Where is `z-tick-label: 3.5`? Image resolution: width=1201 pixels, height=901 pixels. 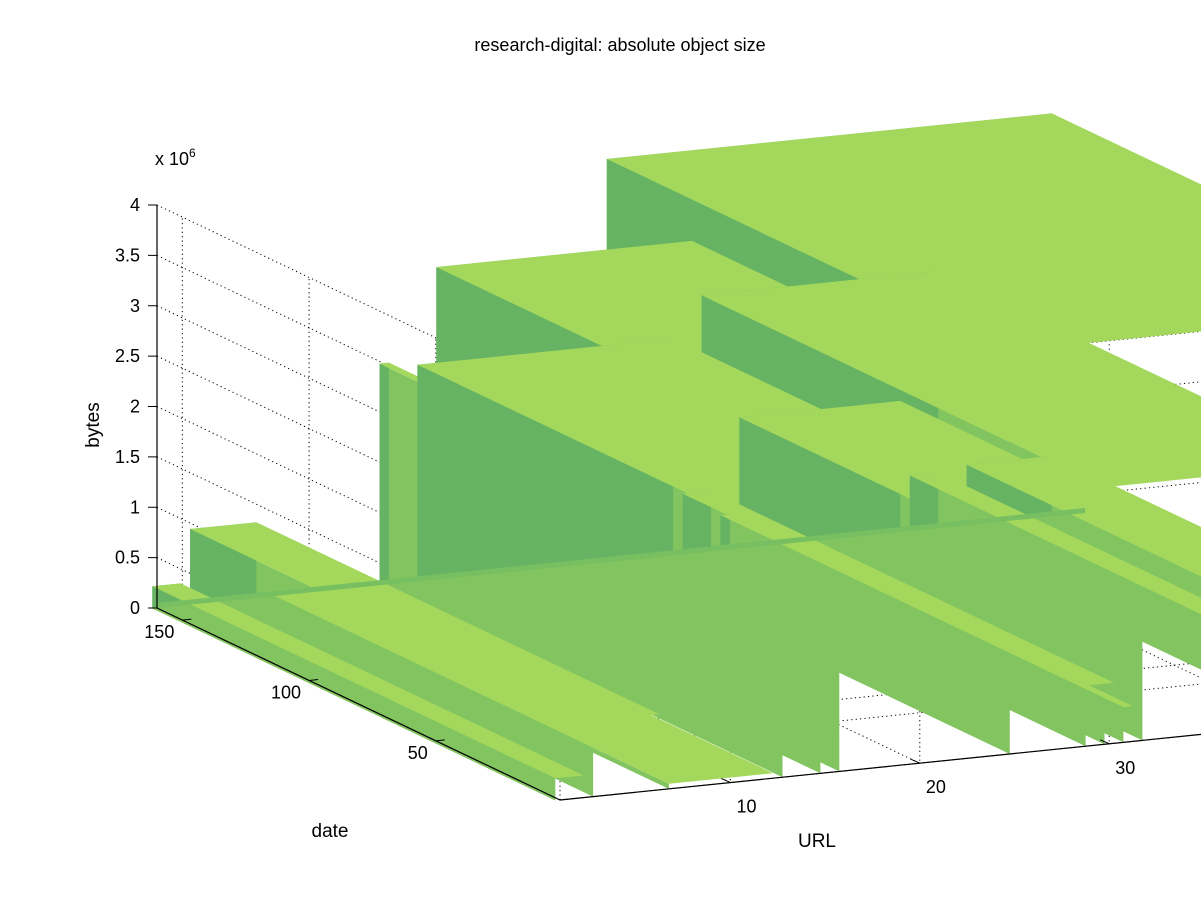
z-tick-label: 3.5 is located at coordinates (127, 255).